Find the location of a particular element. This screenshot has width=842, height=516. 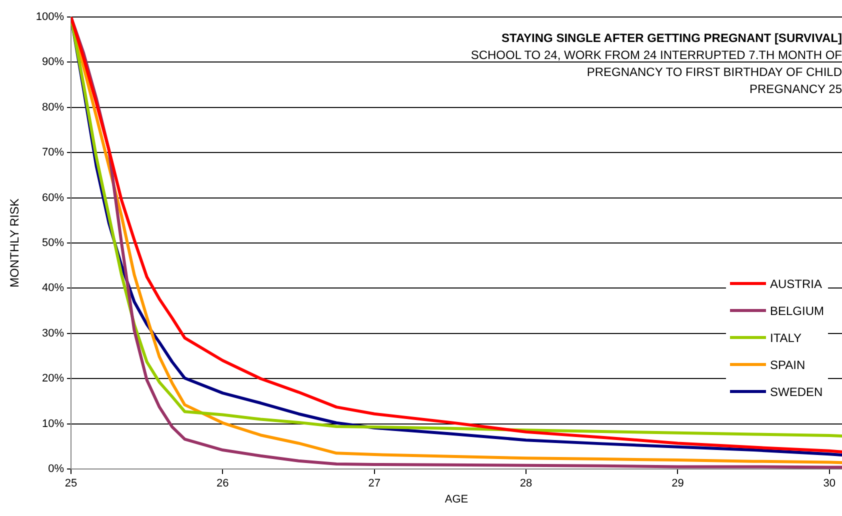

y-tick-label: 30% is located at coordinates (53, 333).